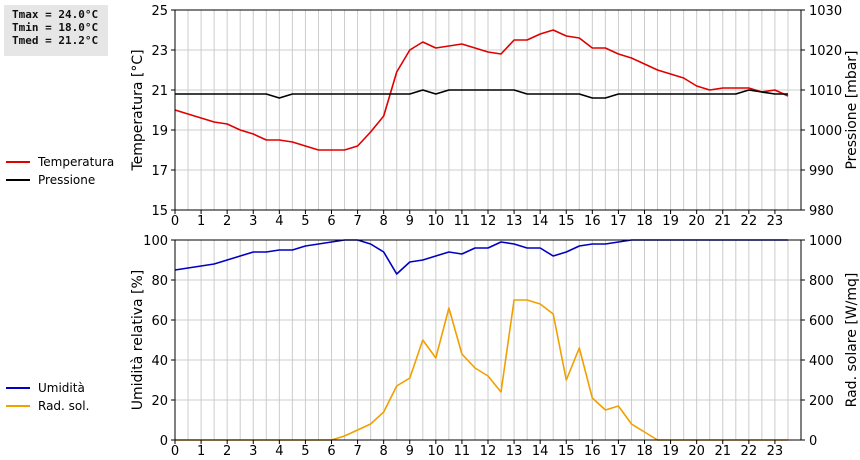 The height and width of the screenshot is (460, 860). Describe the element at coordinates (75, 162) in the screenshot. I see `legend-label: Temperatura` at that location.